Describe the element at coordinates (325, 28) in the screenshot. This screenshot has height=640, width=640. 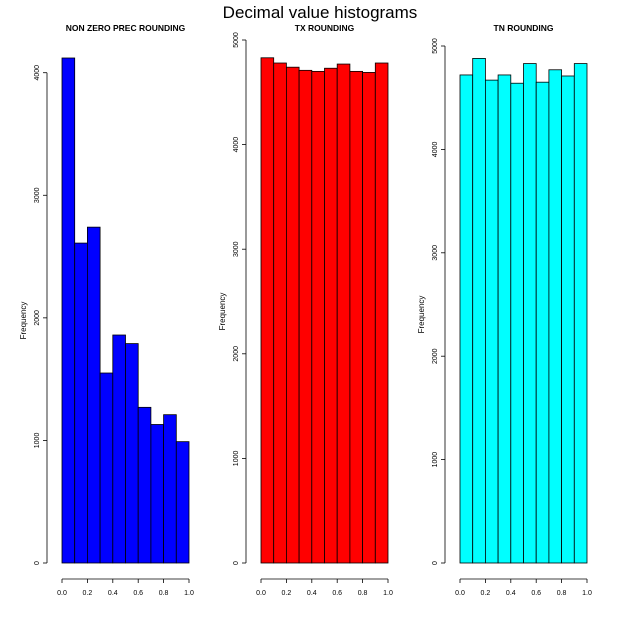
I see `panel-title: TX ROUNDING` at that location.